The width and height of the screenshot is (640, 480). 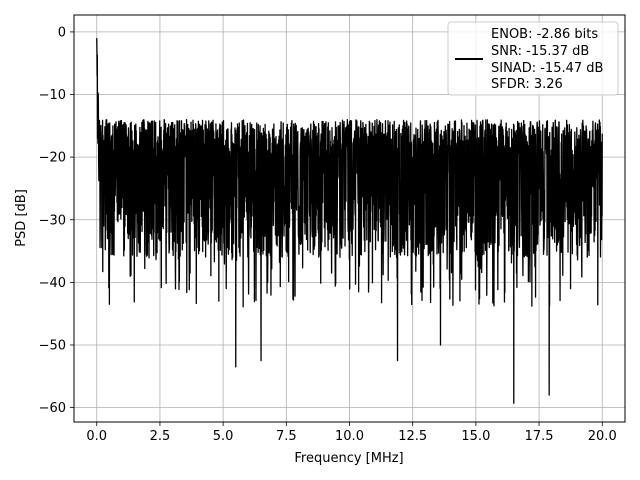 I want to click on y-tick-label: −10, so click(x=52, y=95).